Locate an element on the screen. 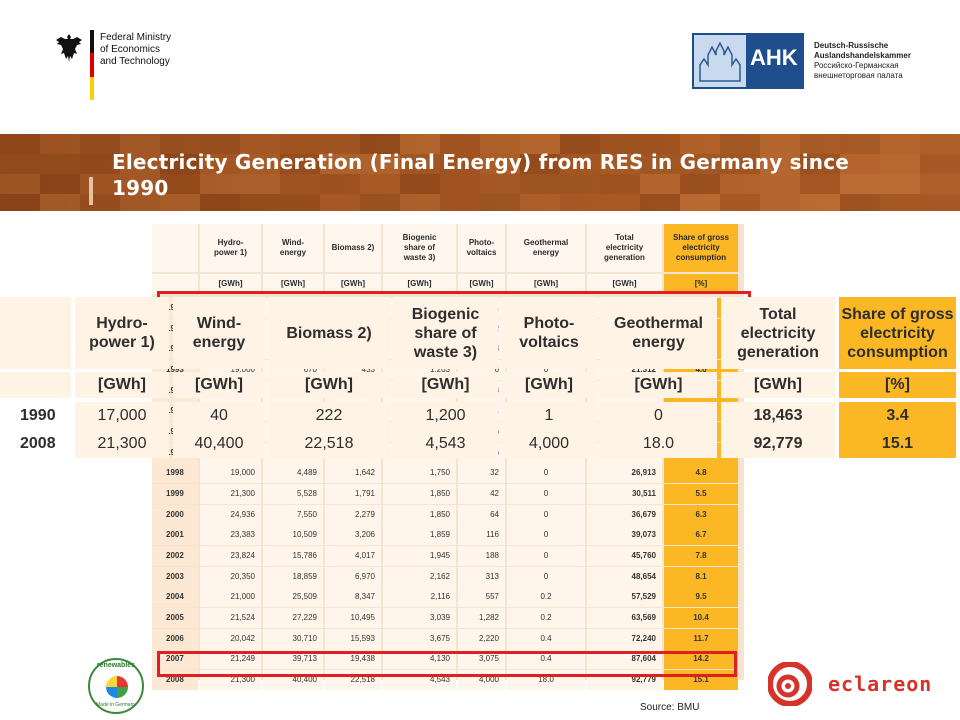 This screenshot has height=720, width=960. value-cell: 10,495 is located at coordinates (353, 617).